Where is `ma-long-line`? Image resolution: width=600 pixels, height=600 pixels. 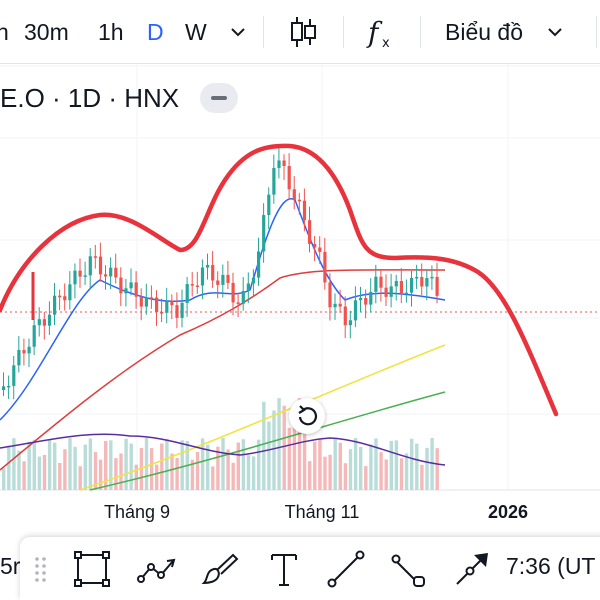 ma-long-line is located at coordinates (262, 417).